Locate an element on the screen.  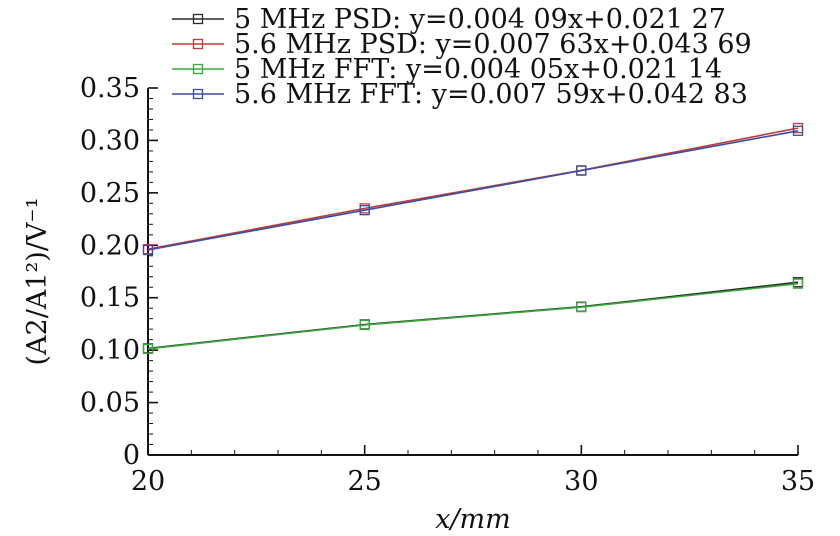
x-axis-title: x/mm is located at coordinates (473, 519).